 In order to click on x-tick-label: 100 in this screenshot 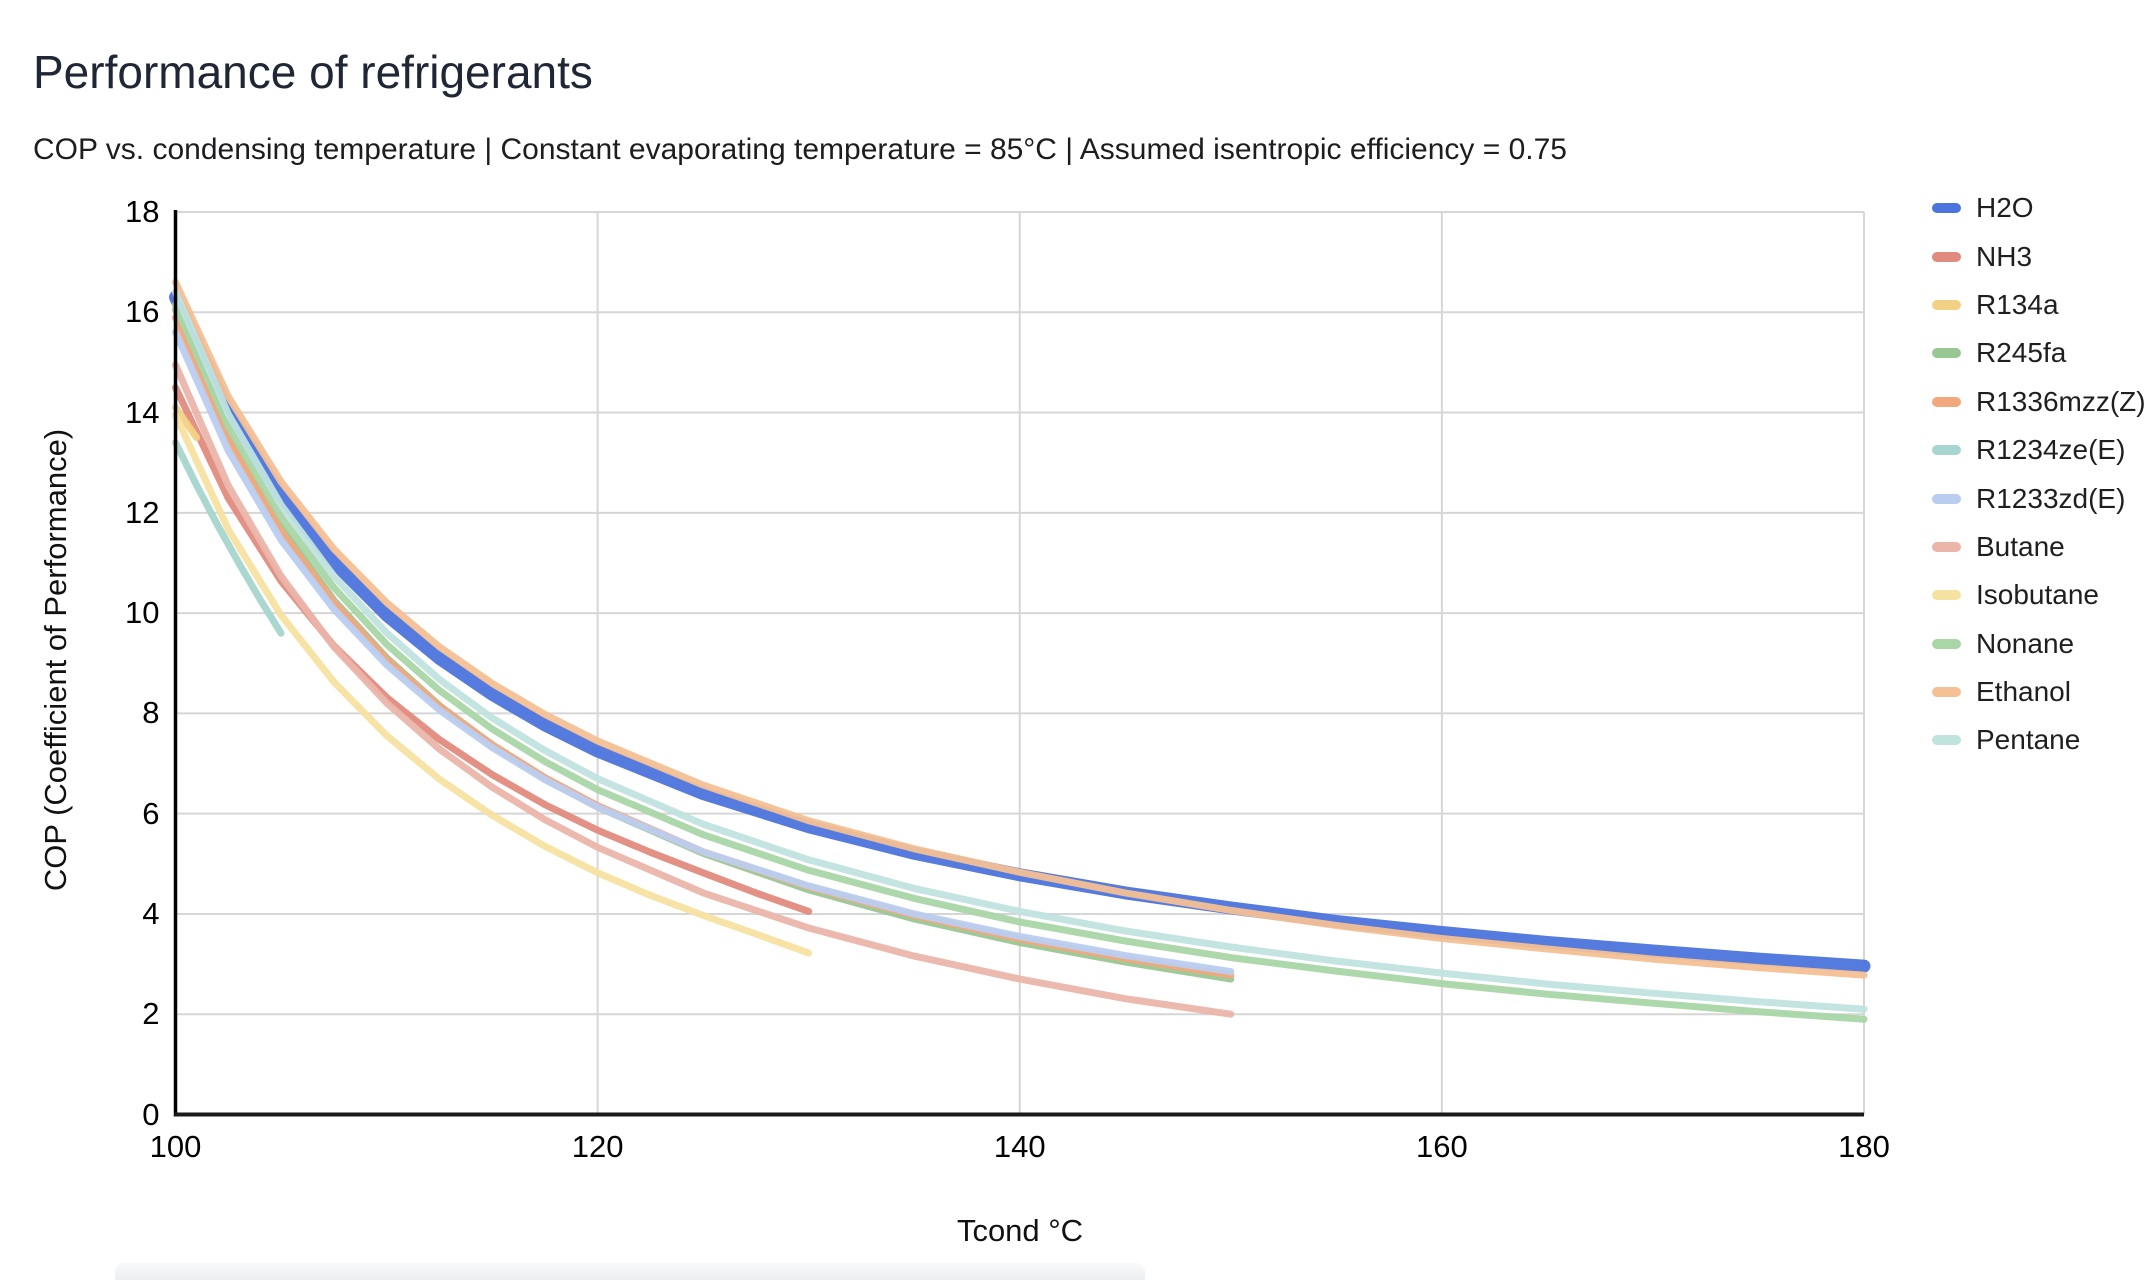, I will do `click(175, 1146)`.